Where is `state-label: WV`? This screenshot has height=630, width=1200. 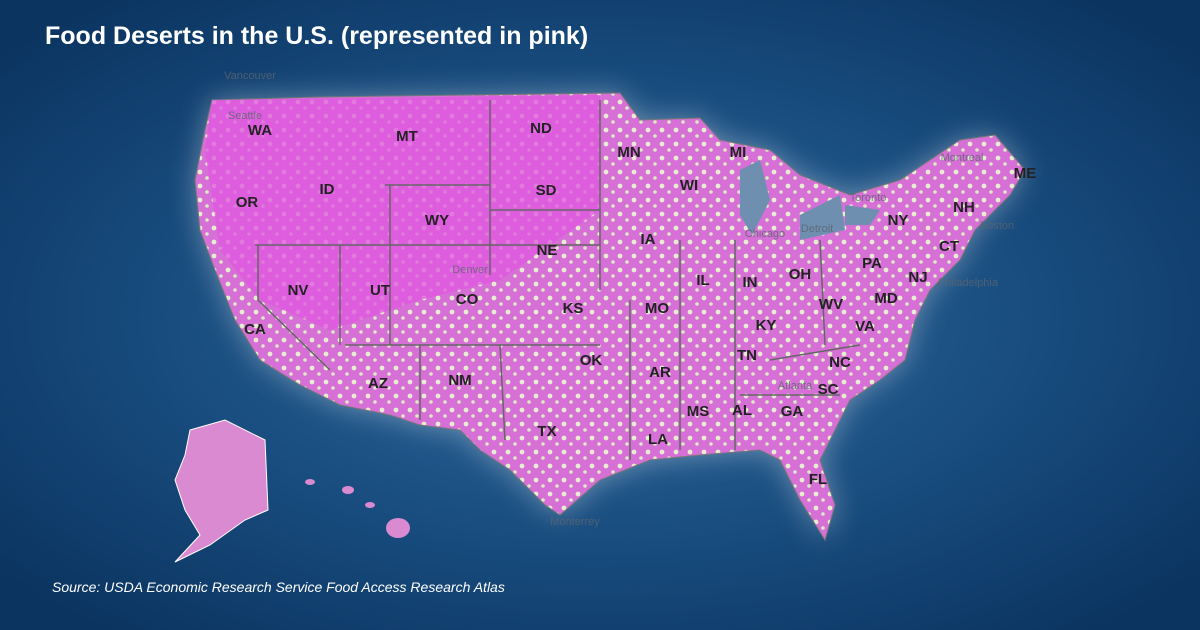
state-label: WV is located at coordinates (831, 304).